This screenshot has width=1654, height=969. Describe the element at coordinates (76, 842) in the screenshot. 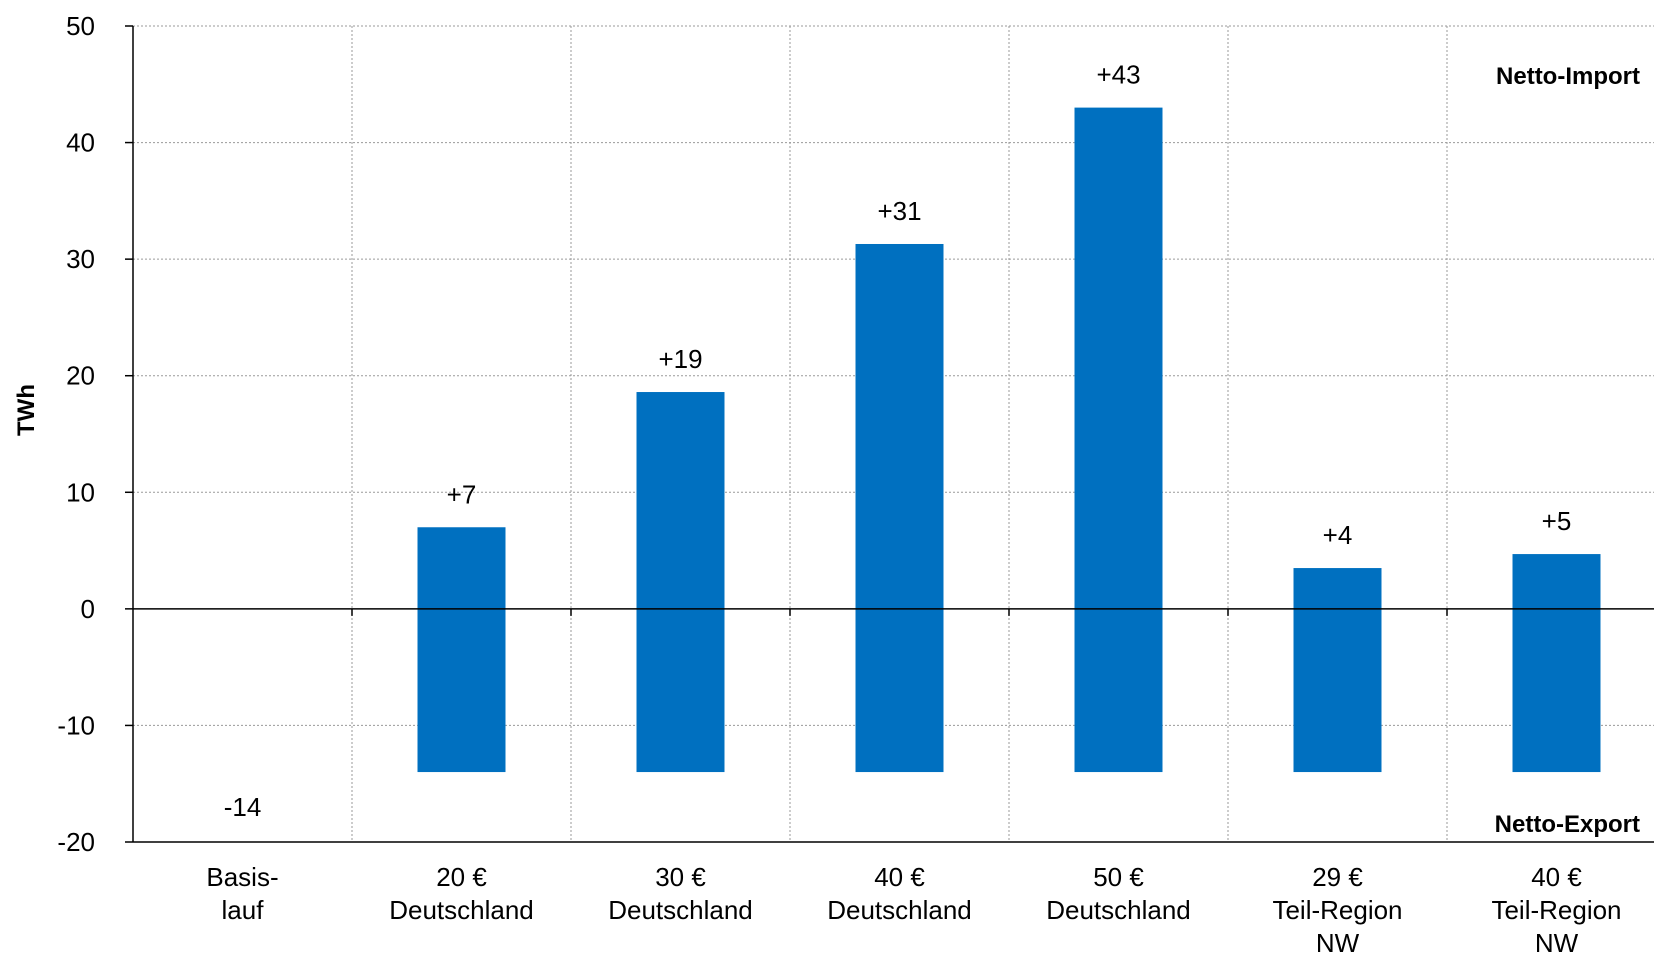

I see `y-tick-label: -20` at that location.